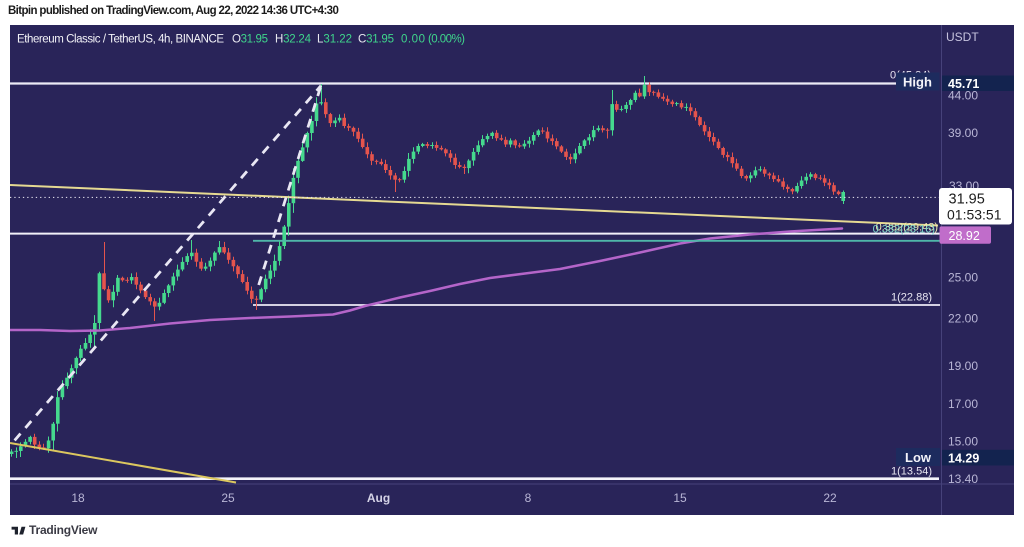 This screenshot has height=547, width=1024. Describe the element at coordinates (528, 498) in the screenshot. I see `svg-text: 8` at that location.